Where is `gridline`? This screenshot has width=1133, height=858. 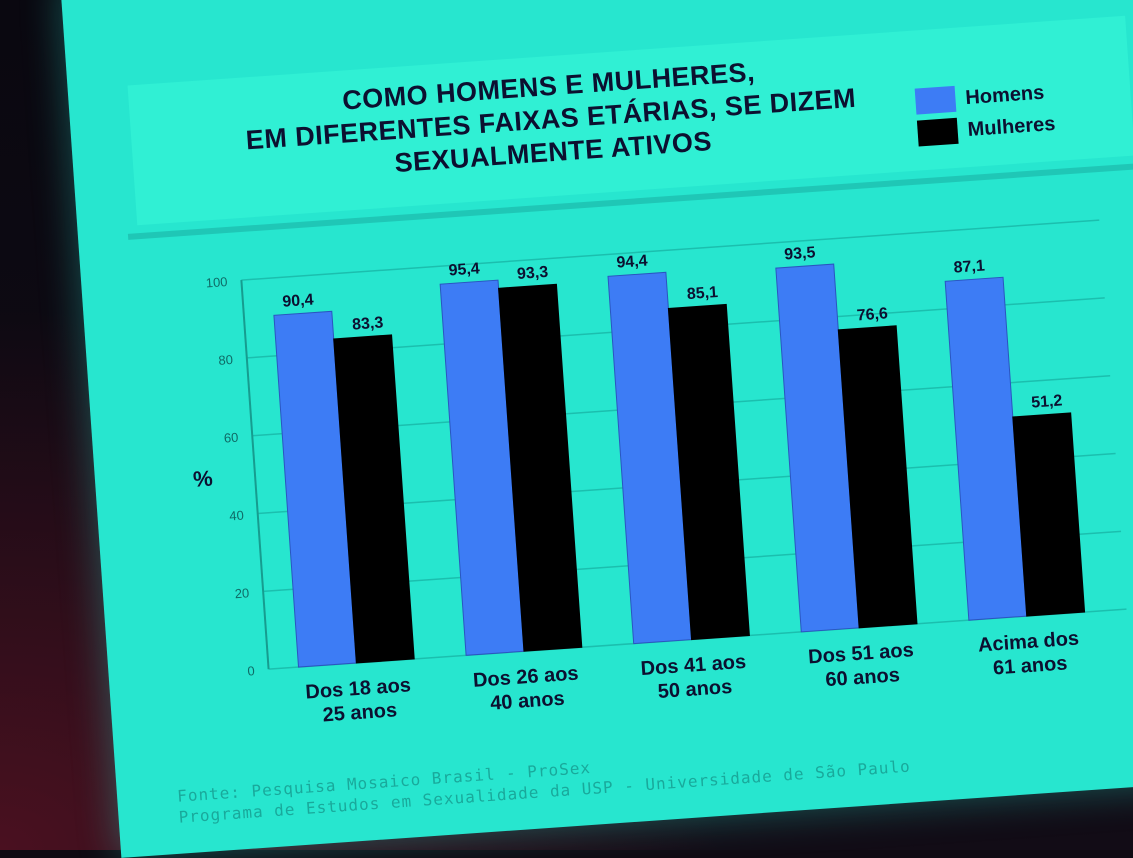
gridline is located at coordinates (670, 250).